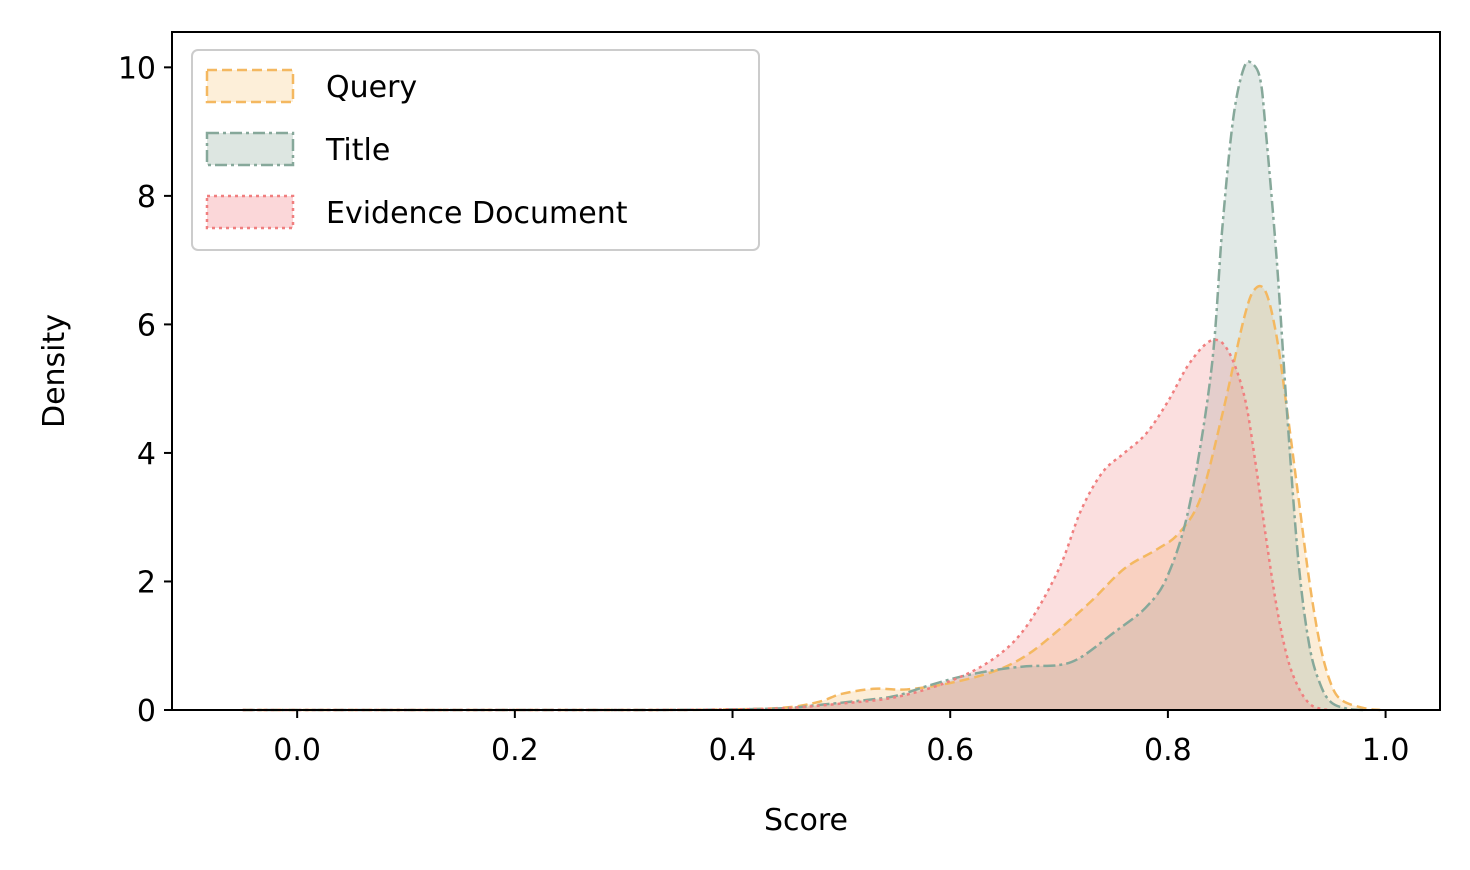 The image size is (1470, 870). I want to click on x-axis-ticks: 0.0 0.2 0.4 0.6 0.8 1.0, so click(841, 739).